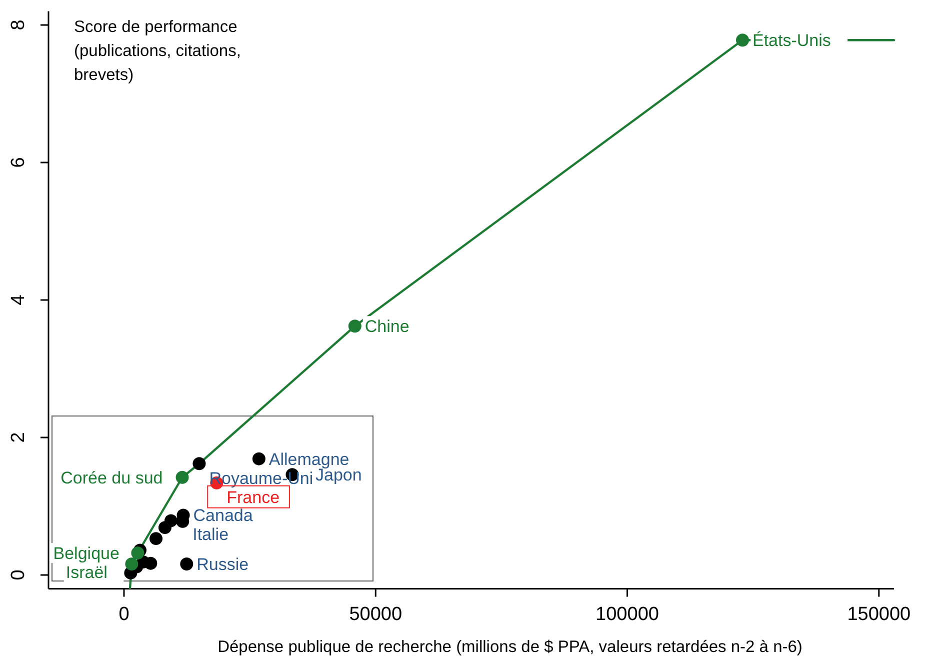 The image size is (928, 661). What do you see at coordinates (223, 516) in the screenshot?
I see `annotation: Canada` at bounding box center [223, 516].